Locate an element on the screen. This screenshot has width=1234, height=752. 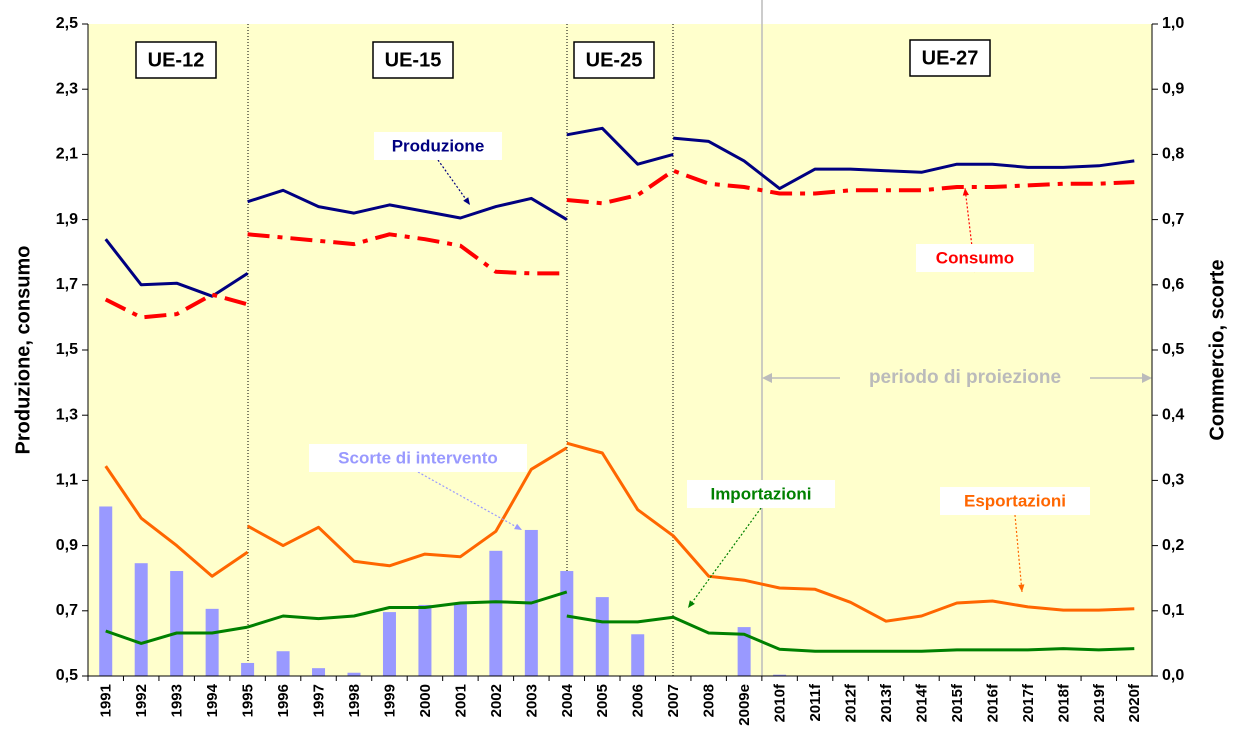
y2-tick-label: 0,0 is located at coordinates (1173, 675).